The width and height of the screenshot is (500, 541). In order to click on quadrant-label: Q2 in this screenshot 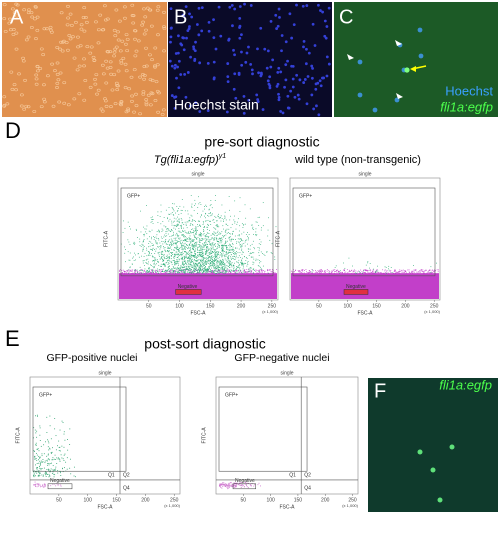, I will do `click(307, 475)`.